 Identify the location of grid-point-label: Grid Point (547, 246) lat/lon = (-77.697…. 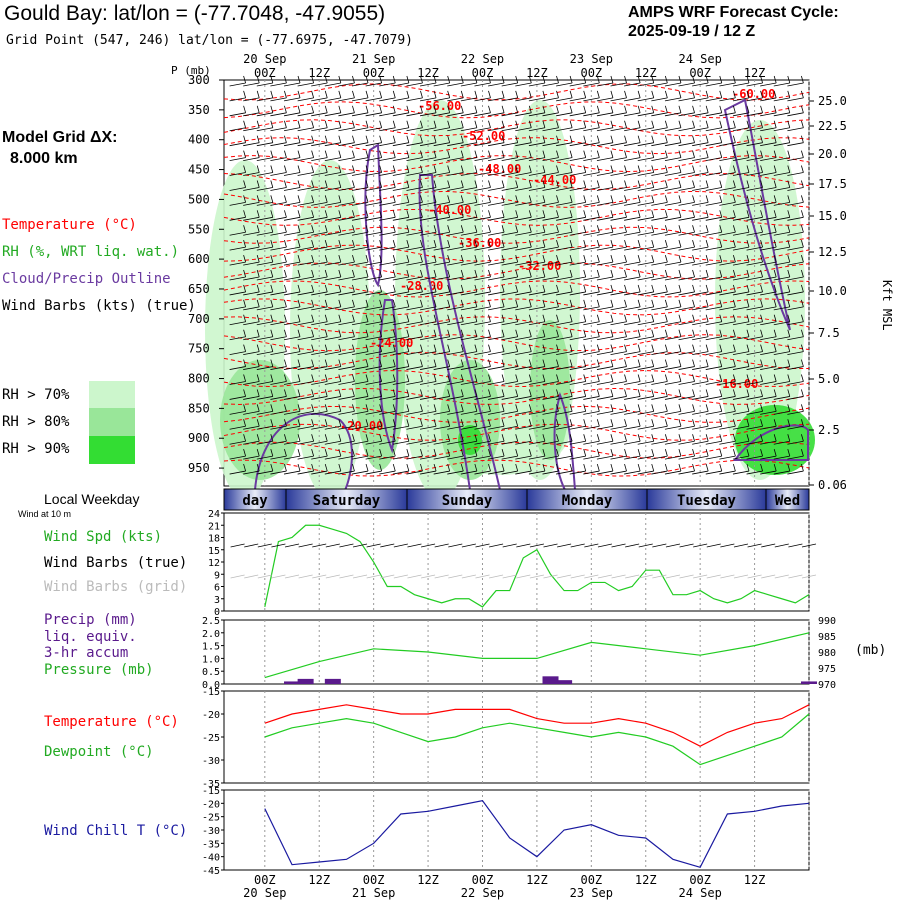
(209, 40).